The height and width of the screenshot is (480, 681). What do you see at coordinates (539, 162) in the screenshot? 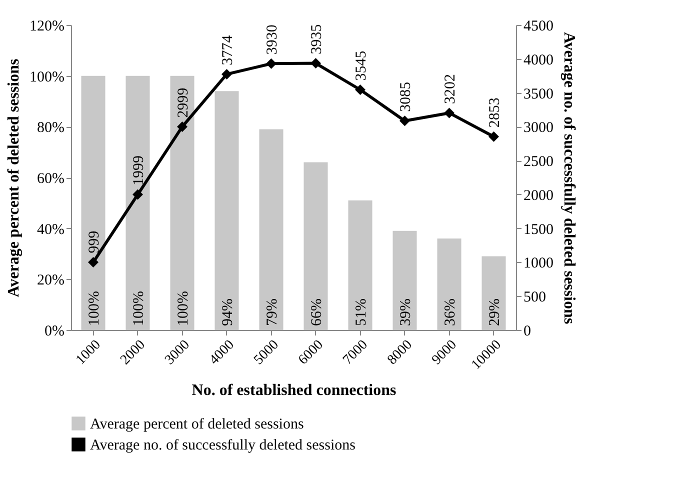
I see `y2-tick-label: 2500` at bounding box center [539, 162].